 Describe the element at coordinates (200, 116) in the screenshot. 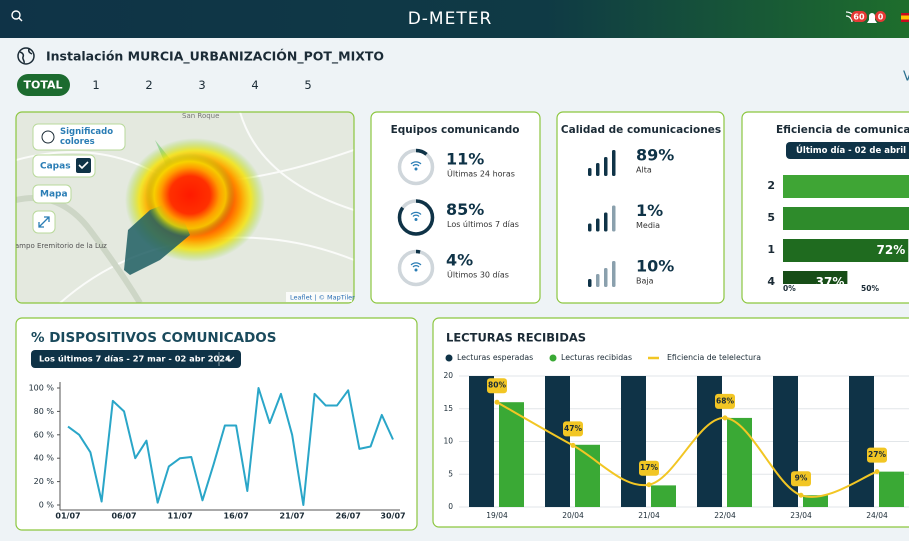

I see `place-label: San Roque` at that location.